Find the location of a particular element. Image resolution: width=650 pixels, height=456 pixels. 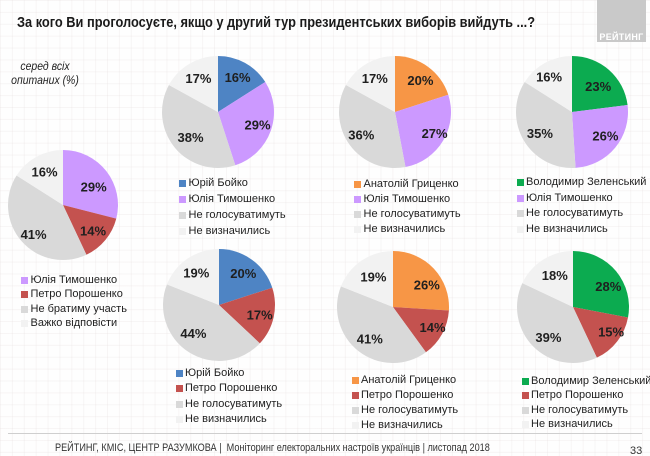

svg-text: 38% is located at coordinates (190, 137).